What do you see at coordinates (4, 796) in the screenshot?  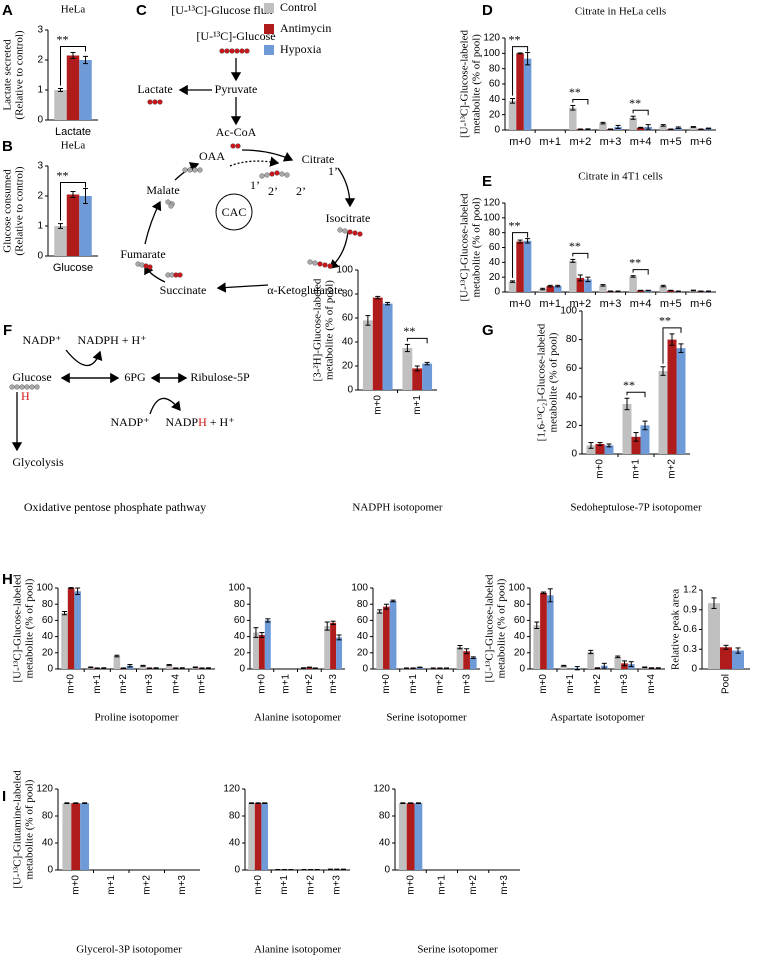 I see `panel-letter: I` at bounding box center [4, 796].